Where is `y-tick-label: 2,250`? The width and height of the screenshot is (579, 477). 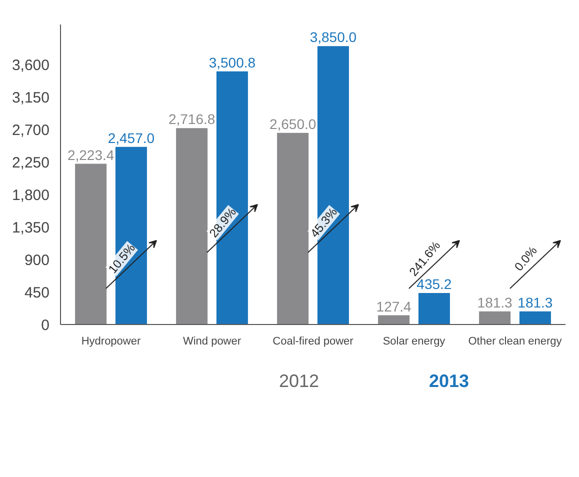 y-tick-label: 2,250 is located at coordinates (31, 163).